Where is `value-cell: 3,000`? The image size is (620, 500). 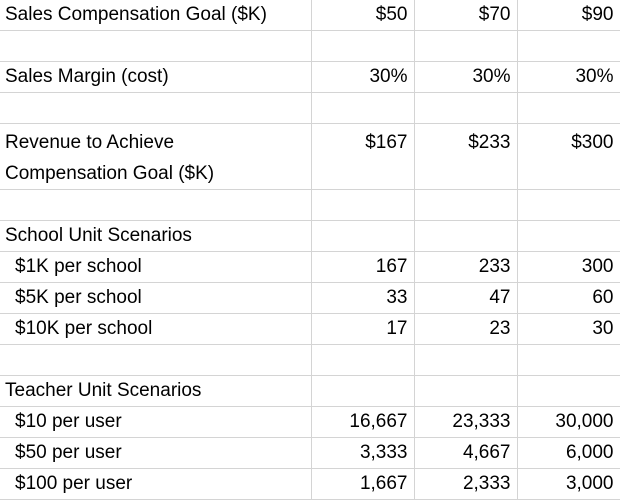 value-cell: 3,000 is located at coordinates (568, 484).